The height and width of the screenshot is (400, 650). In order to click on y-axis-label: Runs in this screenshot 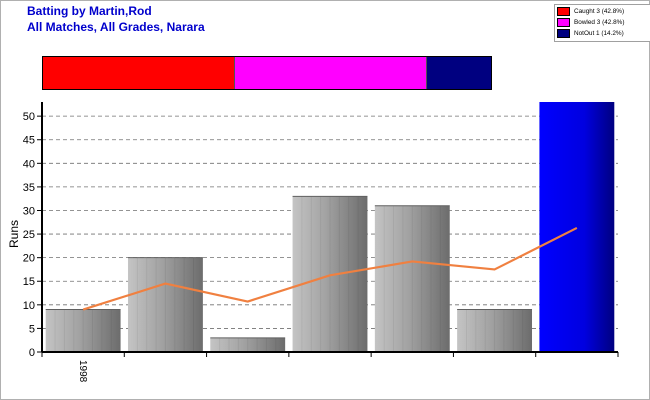, I will do `click(14, 234)`.